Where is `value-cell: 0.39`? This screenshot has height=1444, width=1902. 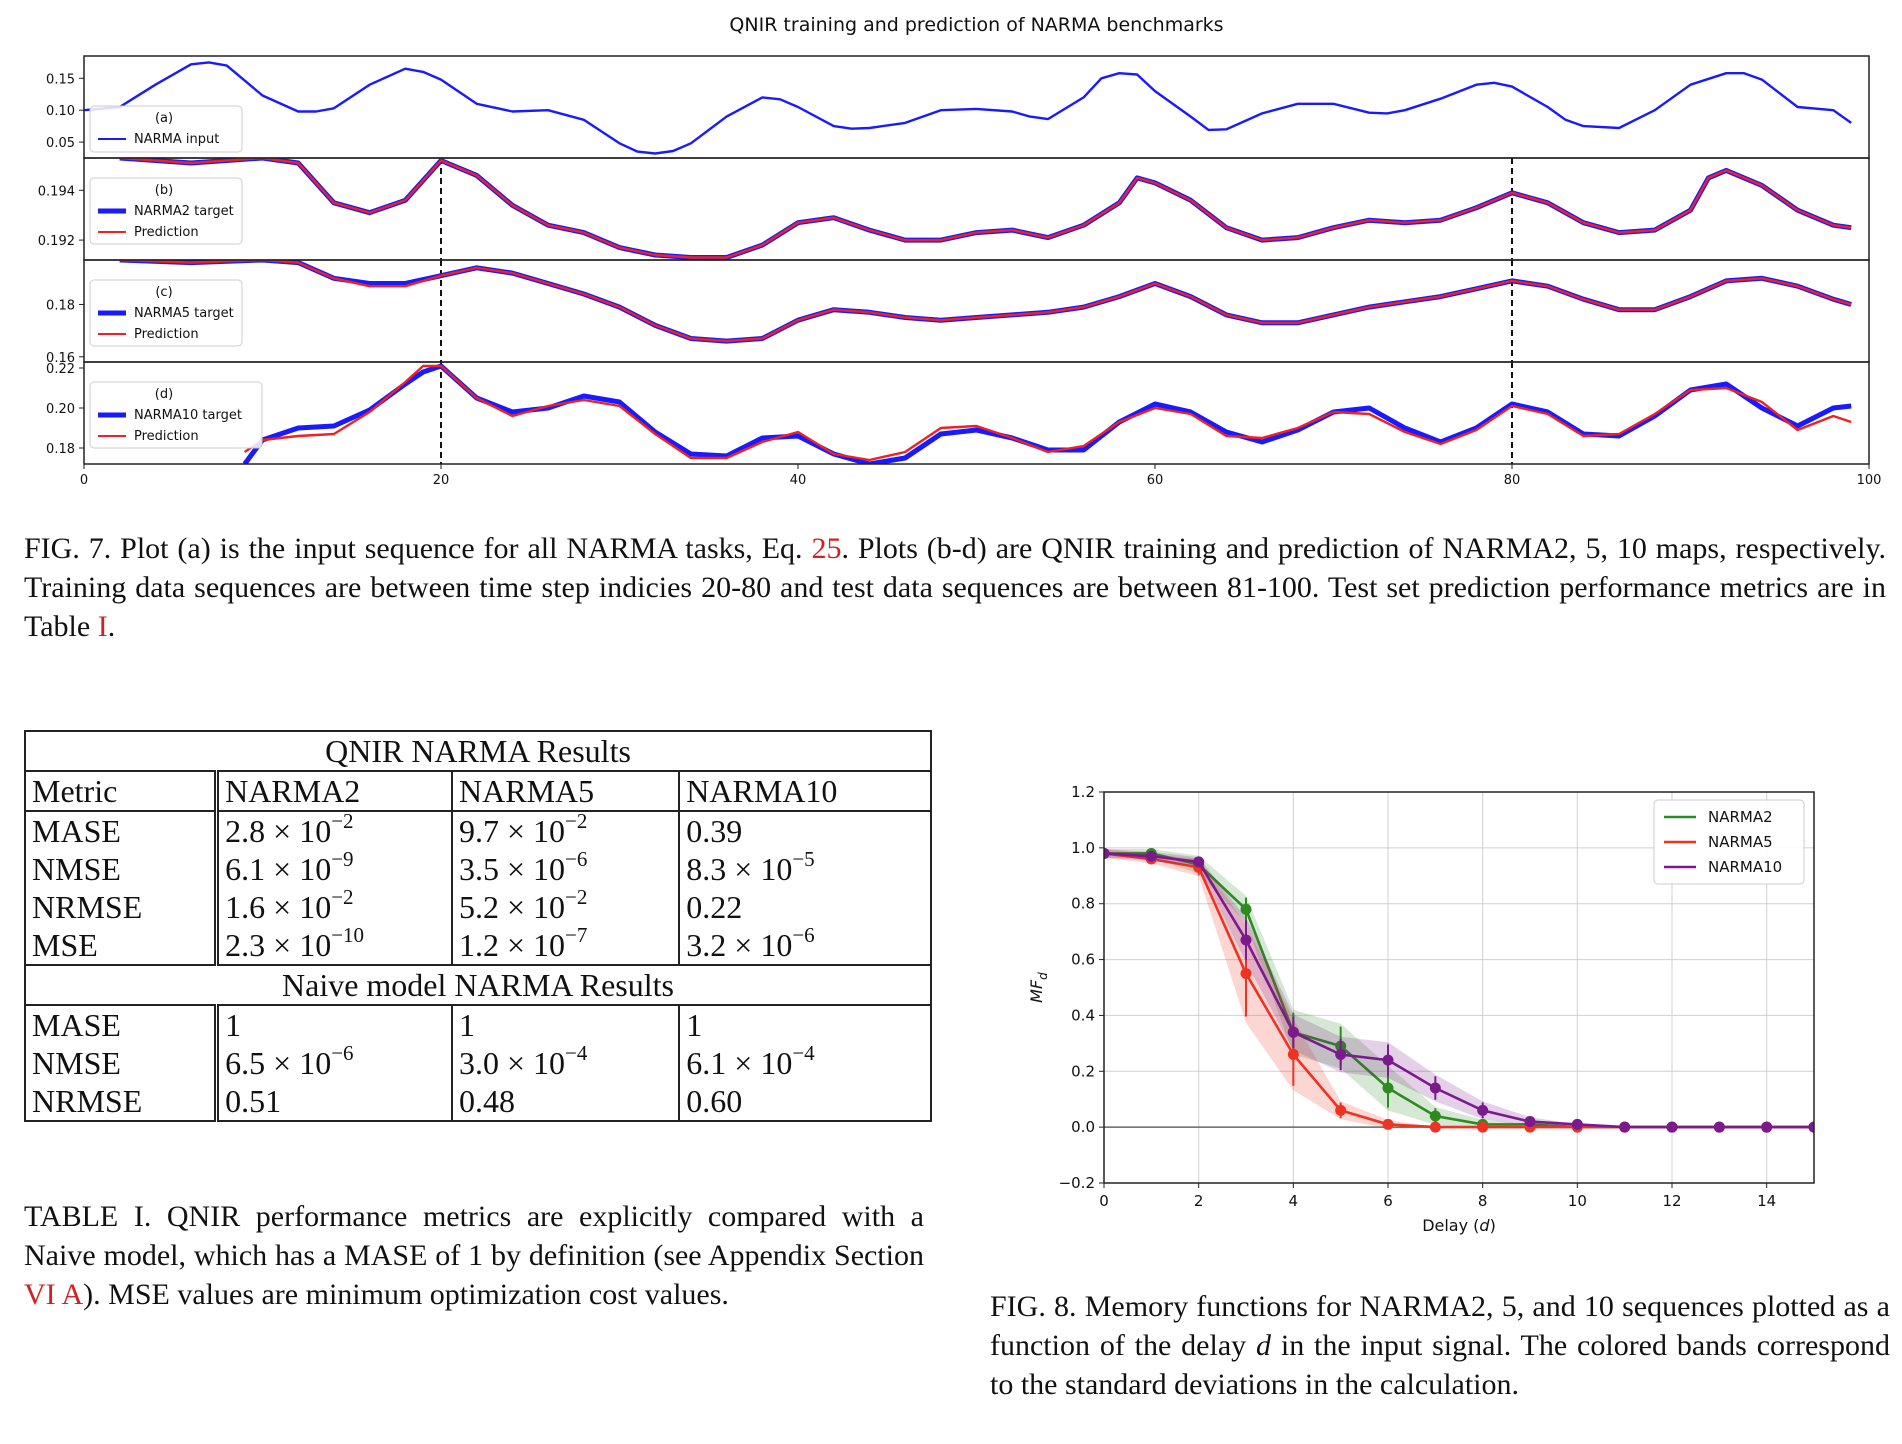 value-cell: 0.39 is located at coordinates (714, 831).